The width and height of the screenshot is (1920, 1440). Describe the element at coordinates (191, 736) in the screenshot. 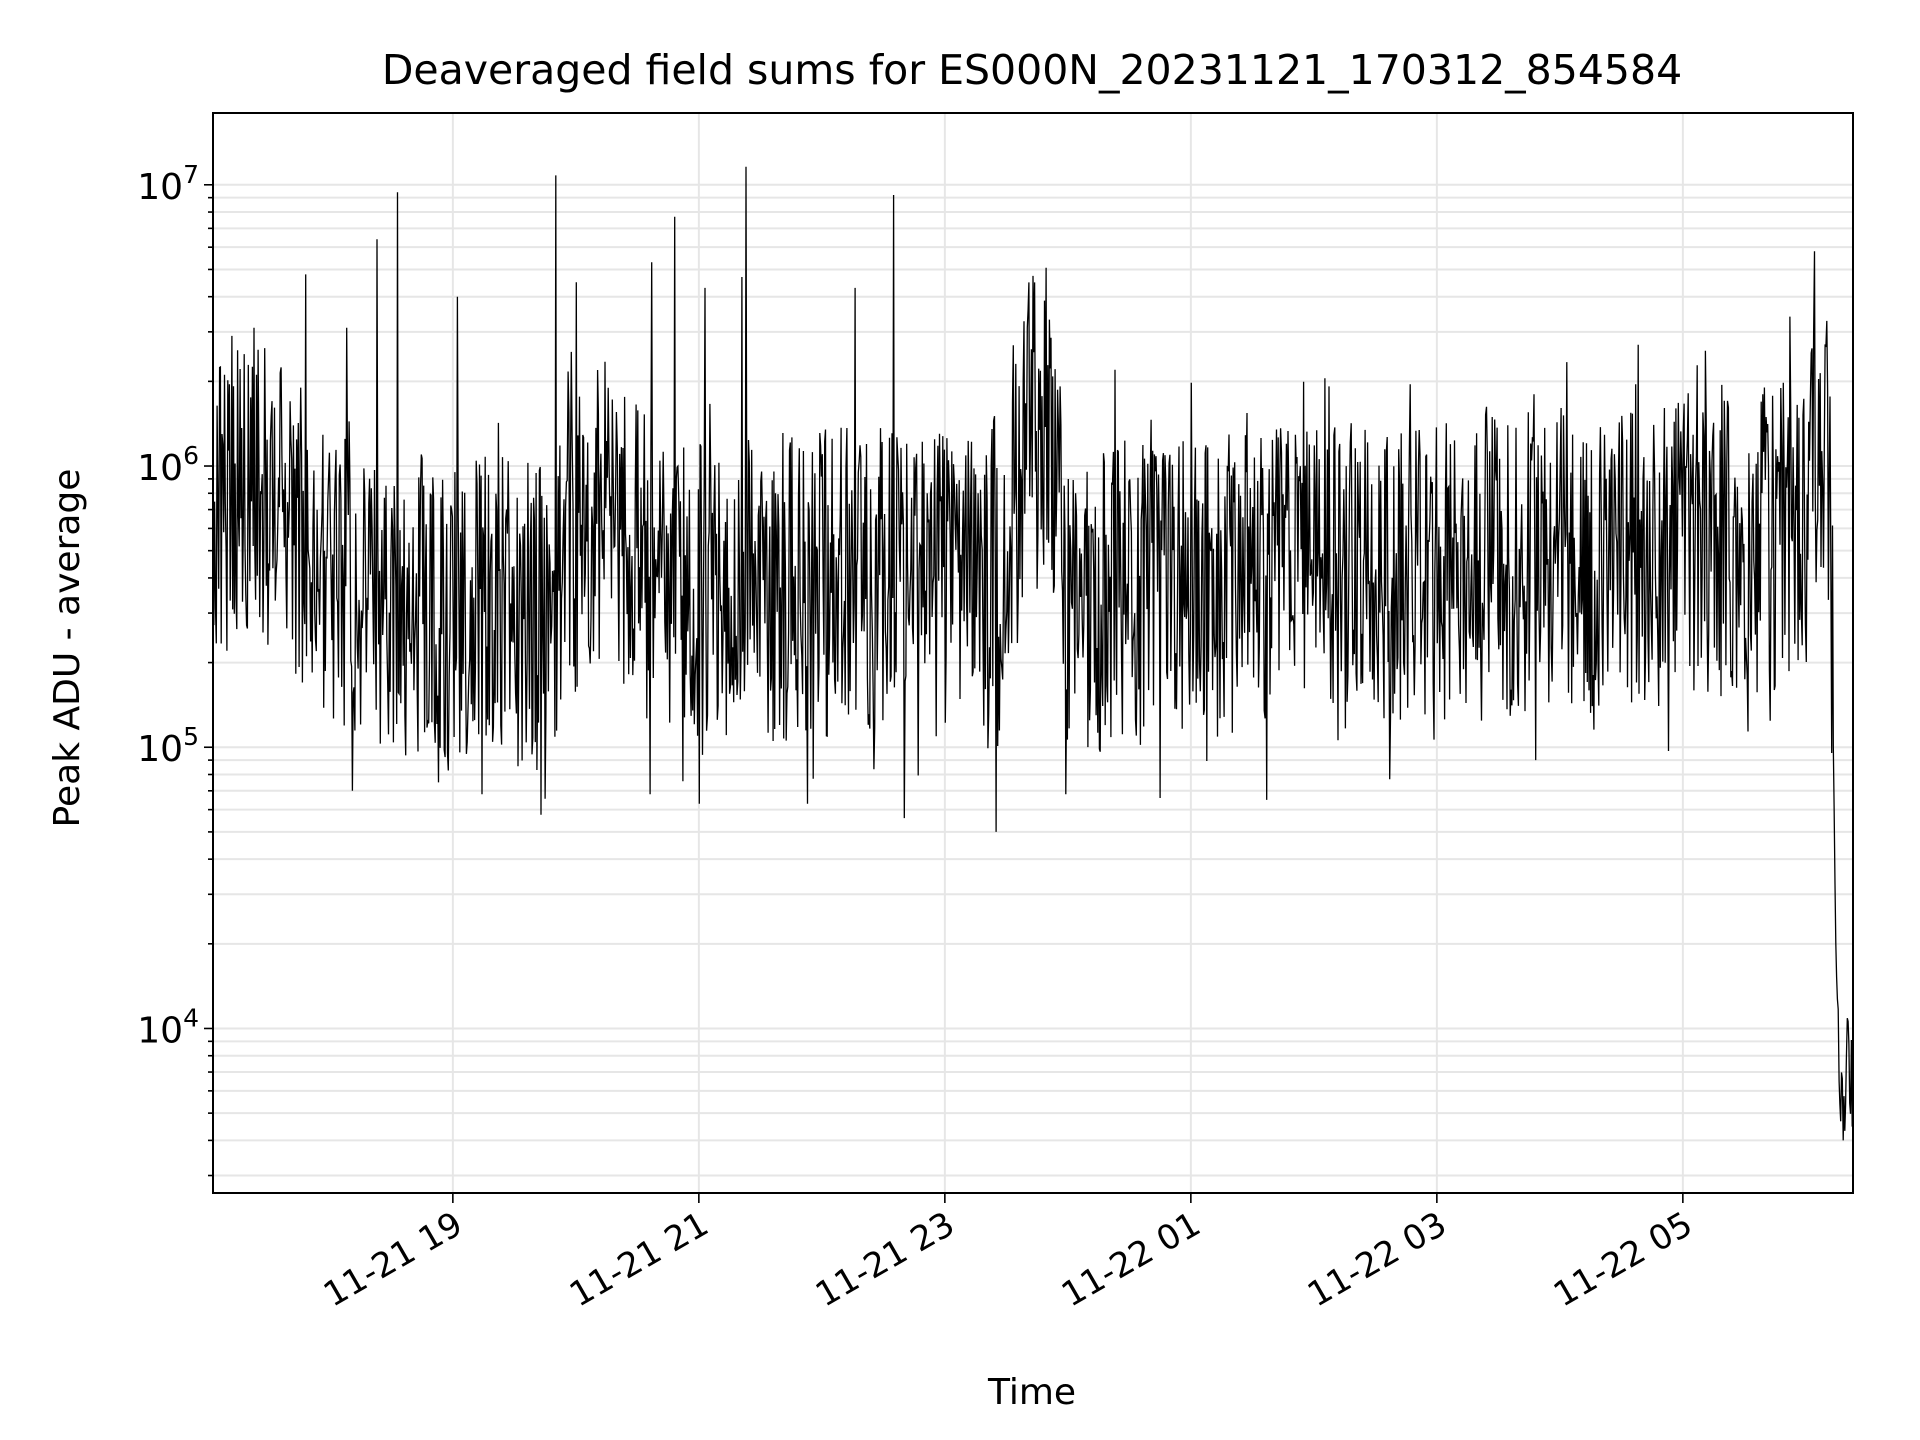

I see `y-tick-exponent: 5` at that location.